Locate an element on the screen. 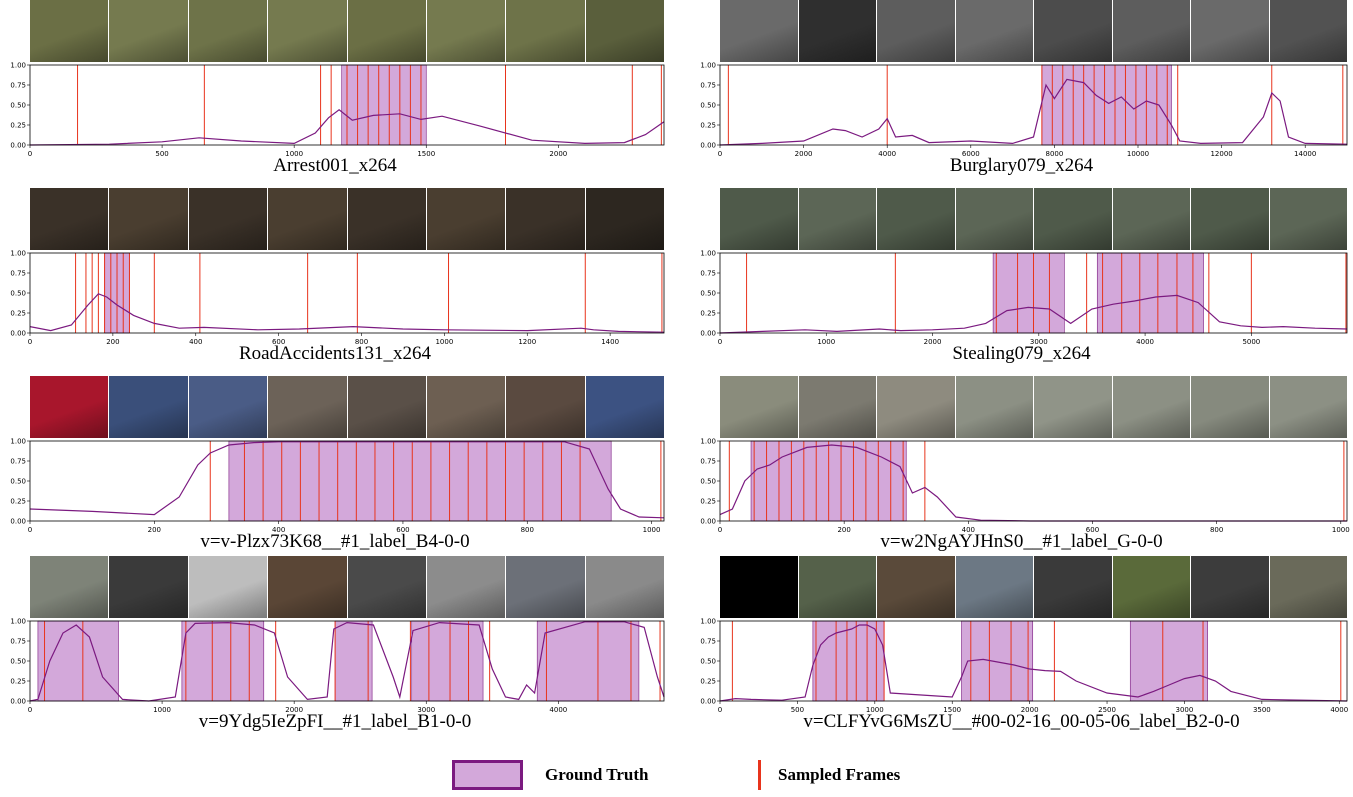 Image resolution: width=1353 pixels, height=797 pixels. x-tick-label: 3500 is located at coordinates (1262, 710).